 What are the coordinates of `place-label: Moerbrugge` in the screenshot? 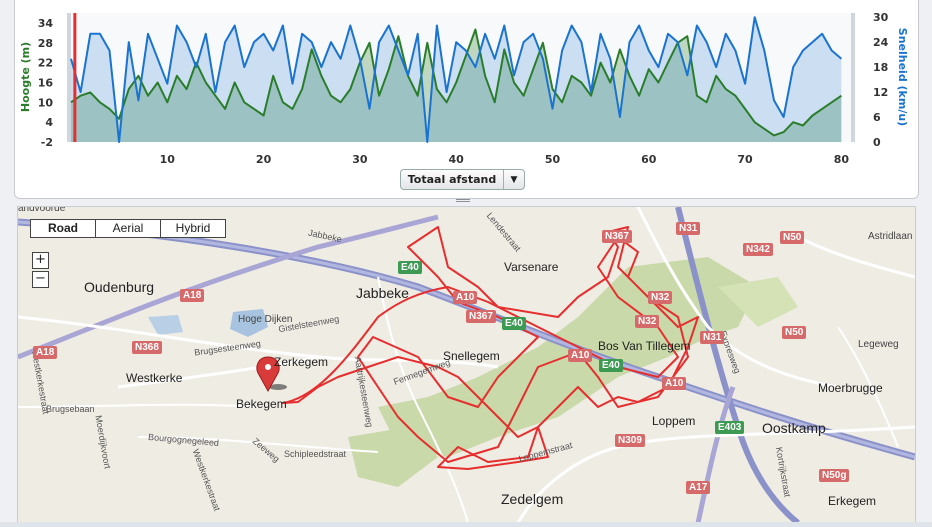 It's located at (850, 388).